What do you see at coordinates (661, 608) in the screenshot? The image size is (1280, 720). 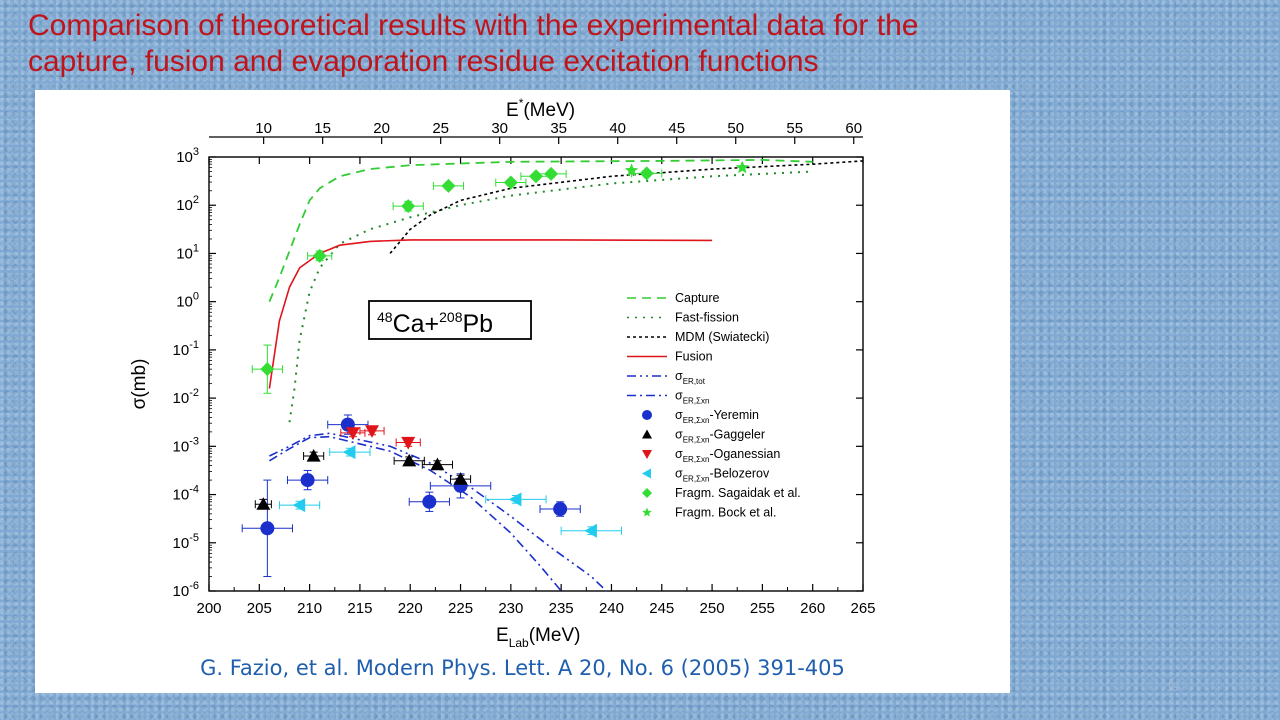 I see `x-tick-label: 245` at bounding box center [661, 608].